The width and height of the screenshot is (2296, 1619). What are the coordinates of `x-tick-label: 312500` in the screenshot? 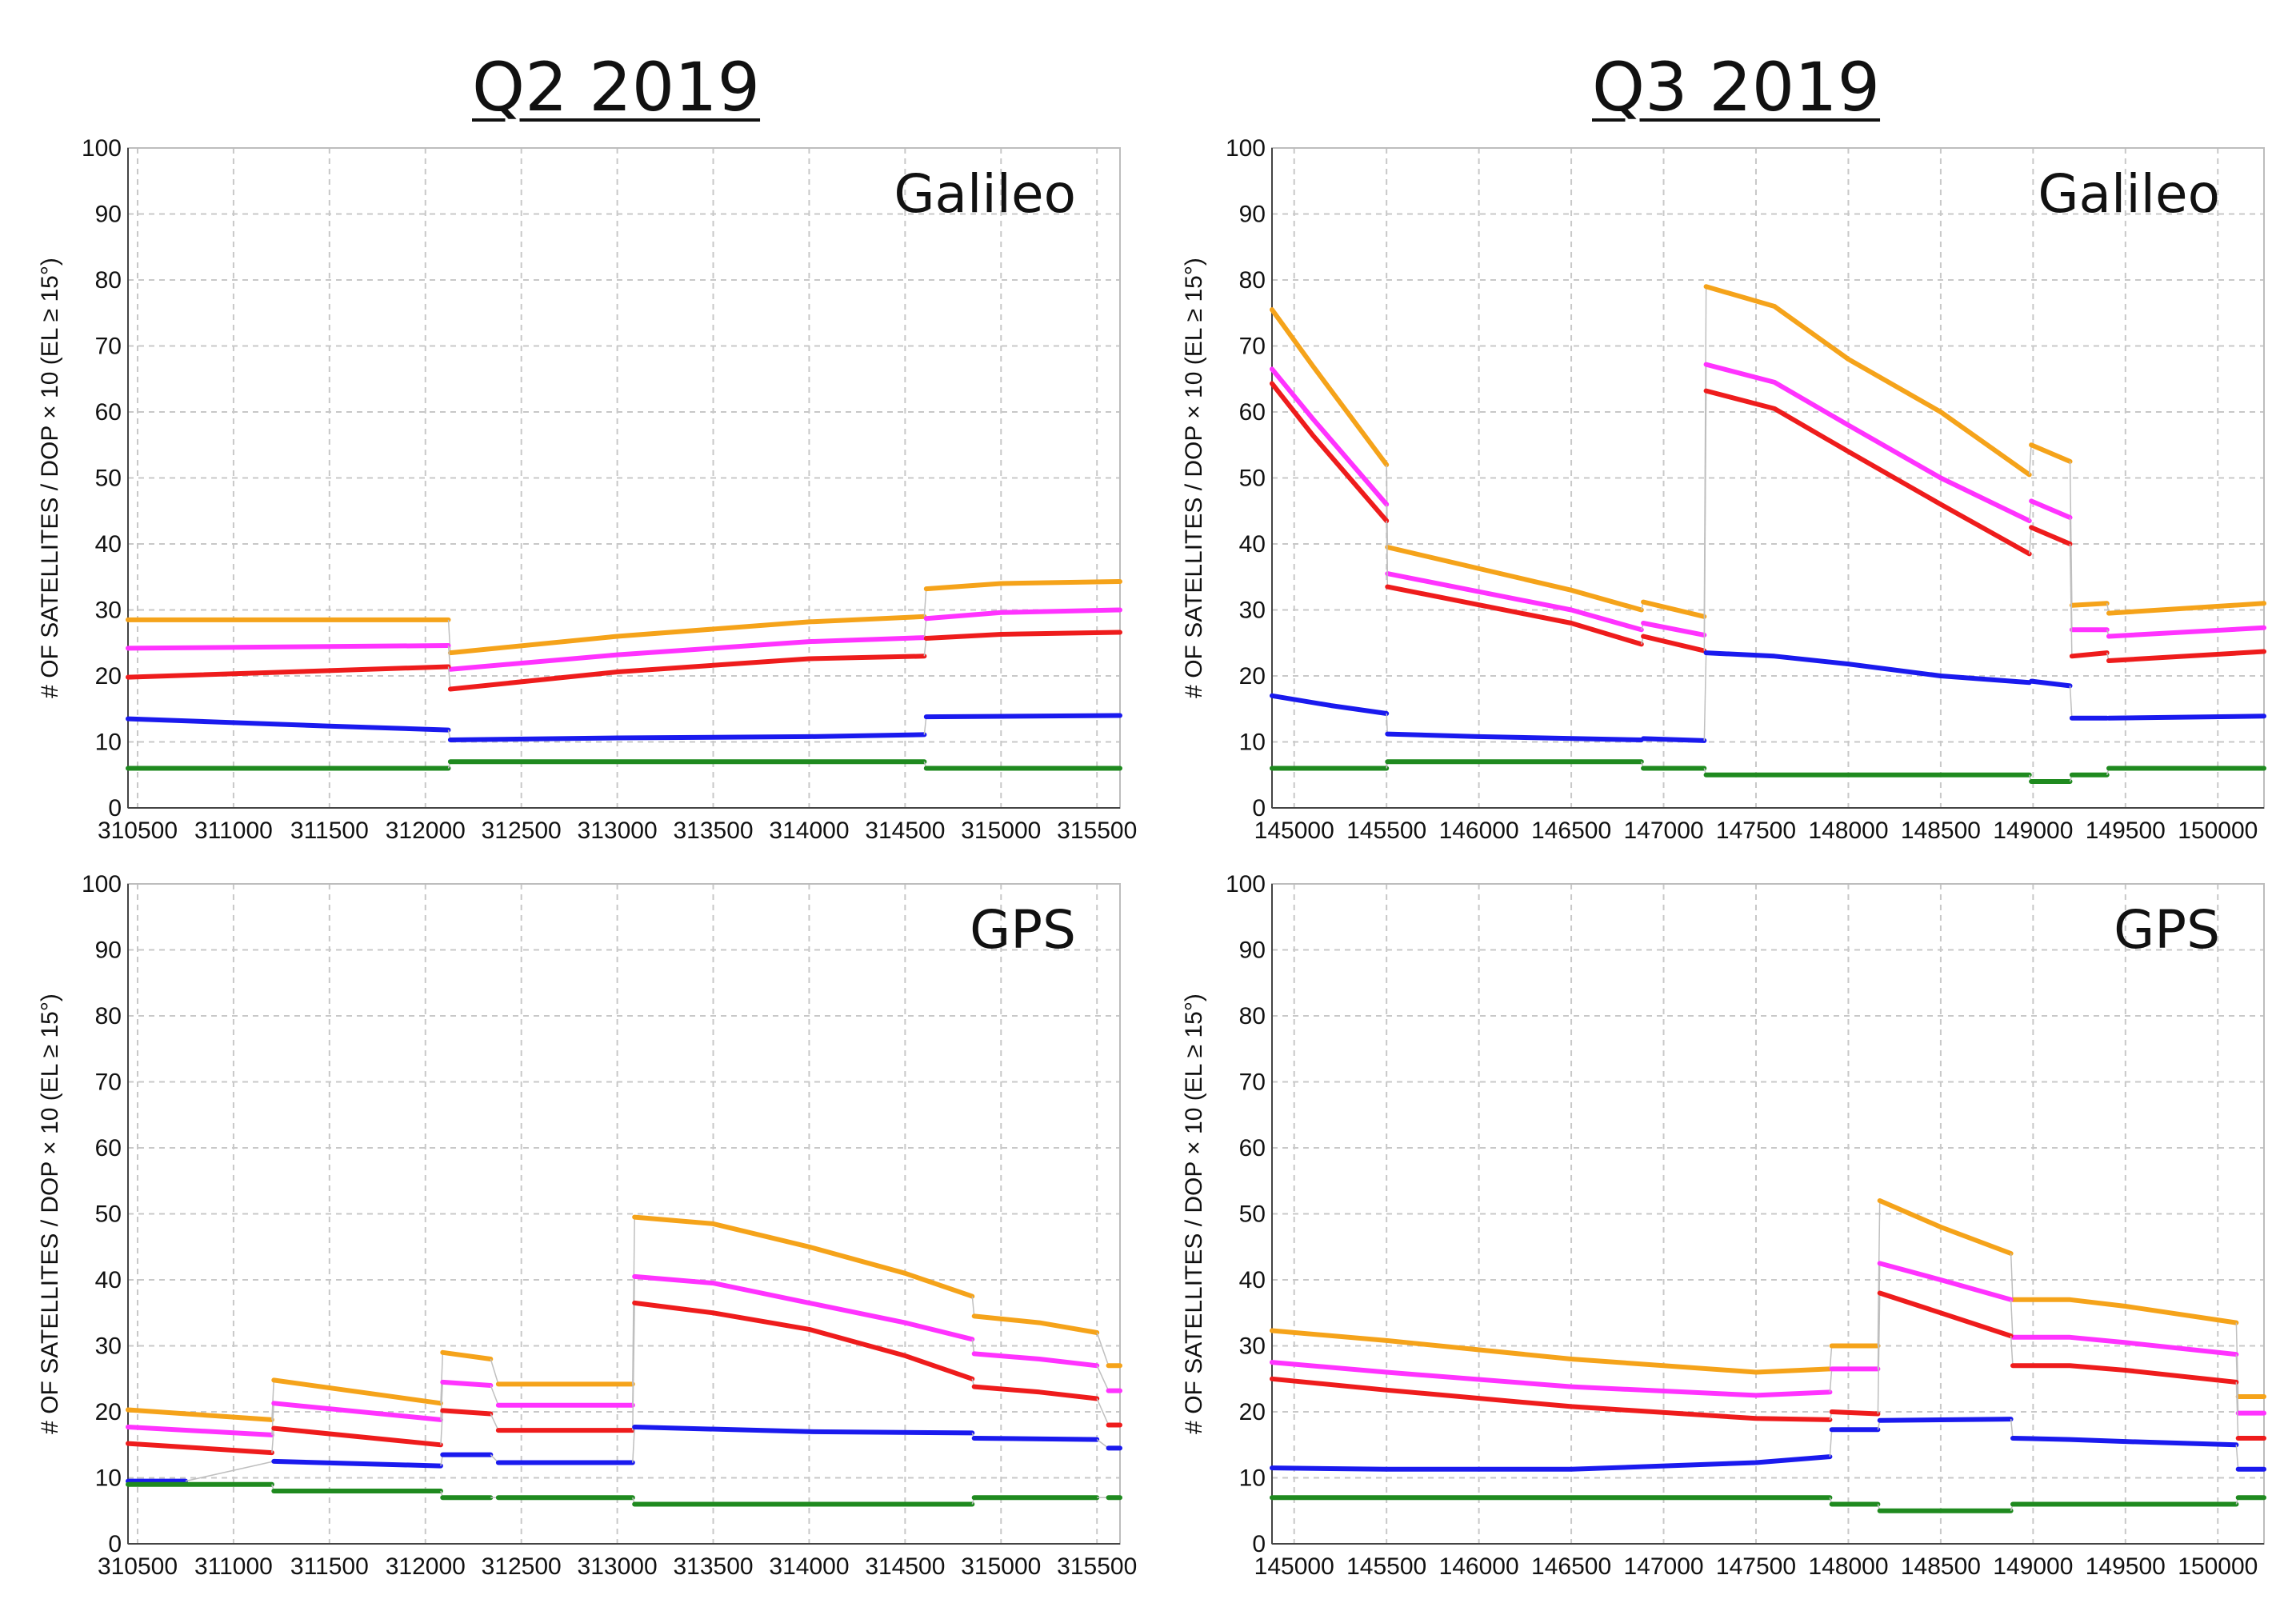 It's located at (522, 831).